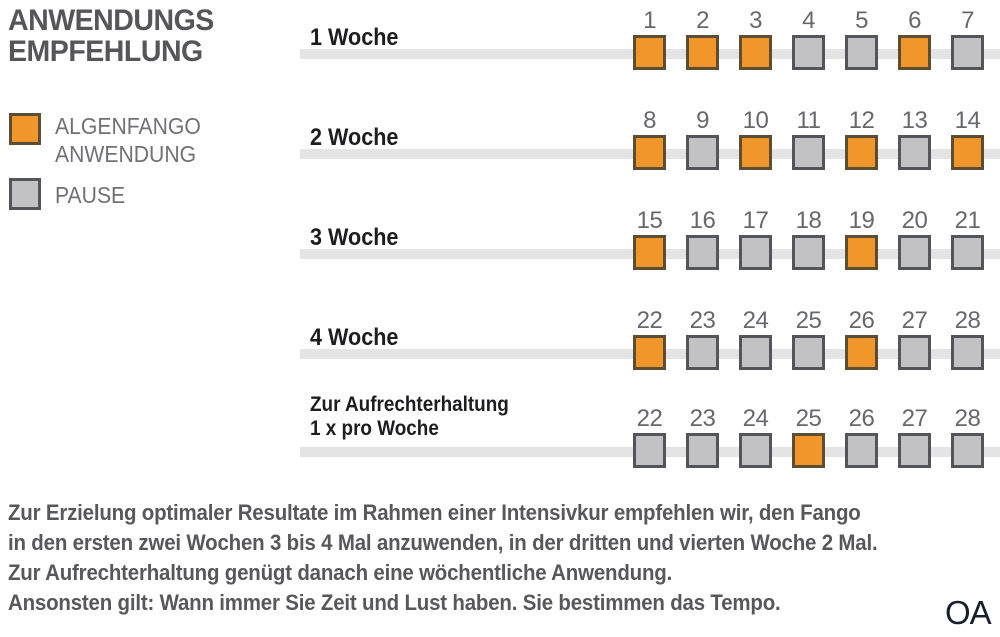  I want to click on title-line1: ANWENDUNGS, so click(111, 20).